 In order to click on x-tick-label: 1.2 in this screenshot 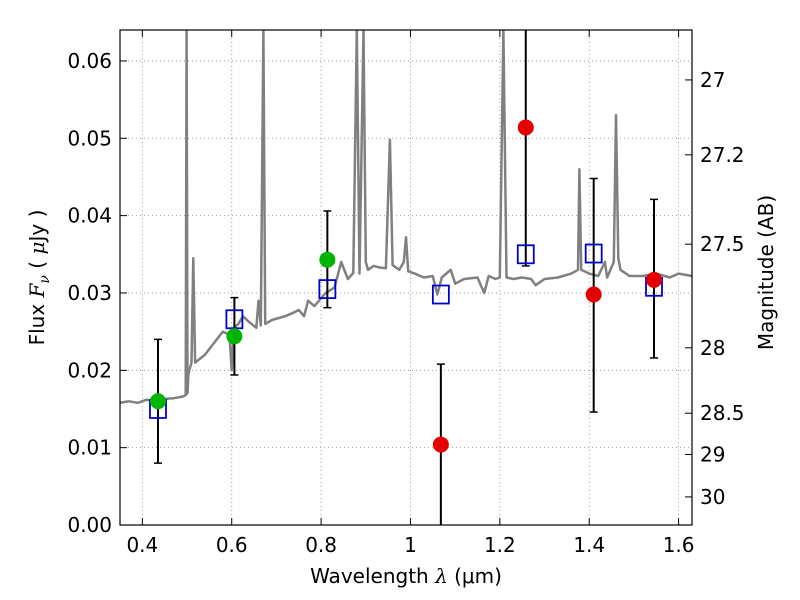, I will do `click(500, 545)`.